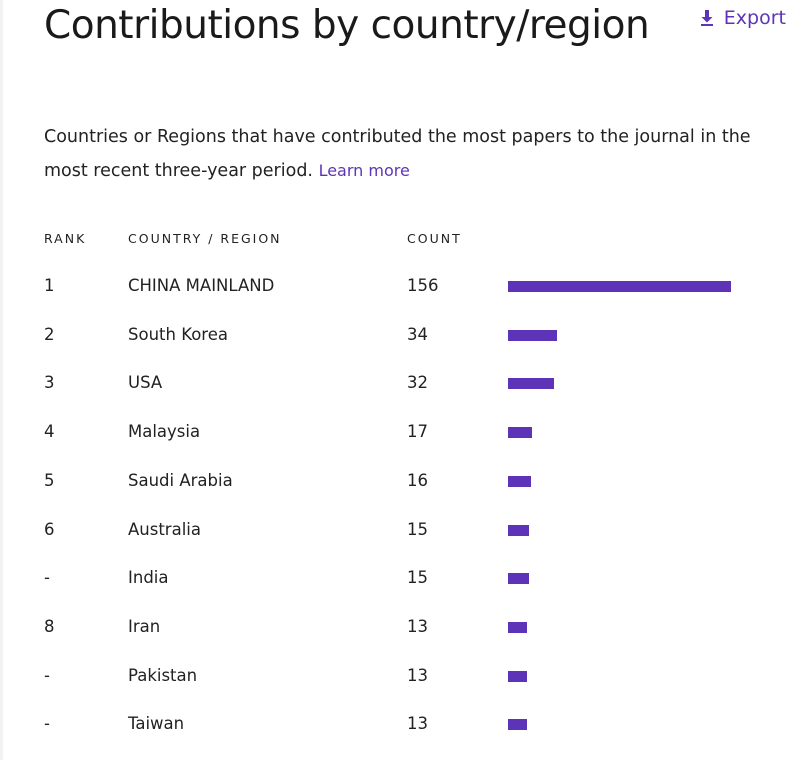 This screenshot has height=760, width=802. I want to click on column-header-rank: RANK, so click(65, 238).